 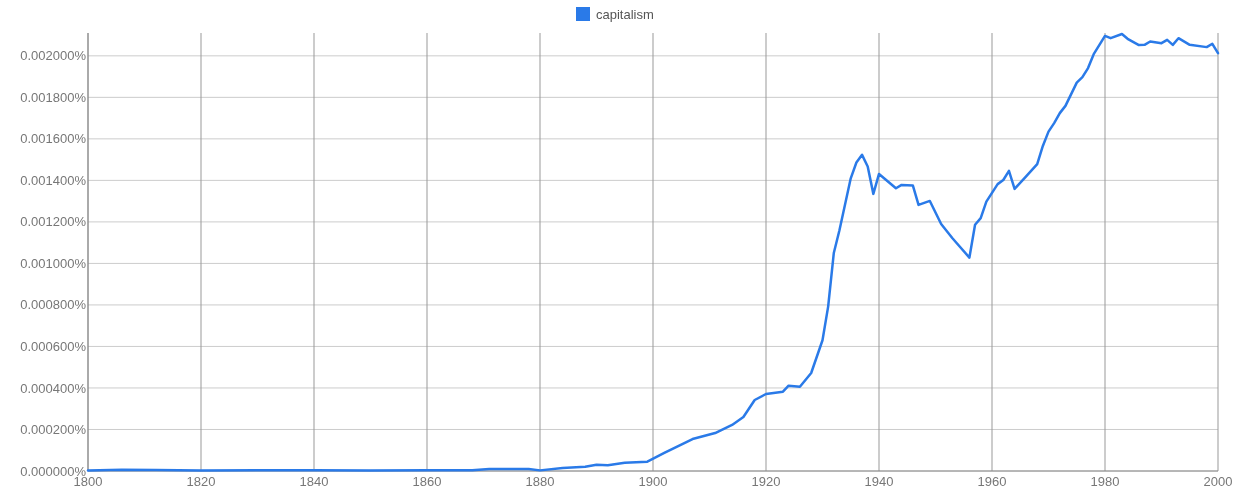 I want to click on legend-label: capitalism, so click(x=625, y=14).